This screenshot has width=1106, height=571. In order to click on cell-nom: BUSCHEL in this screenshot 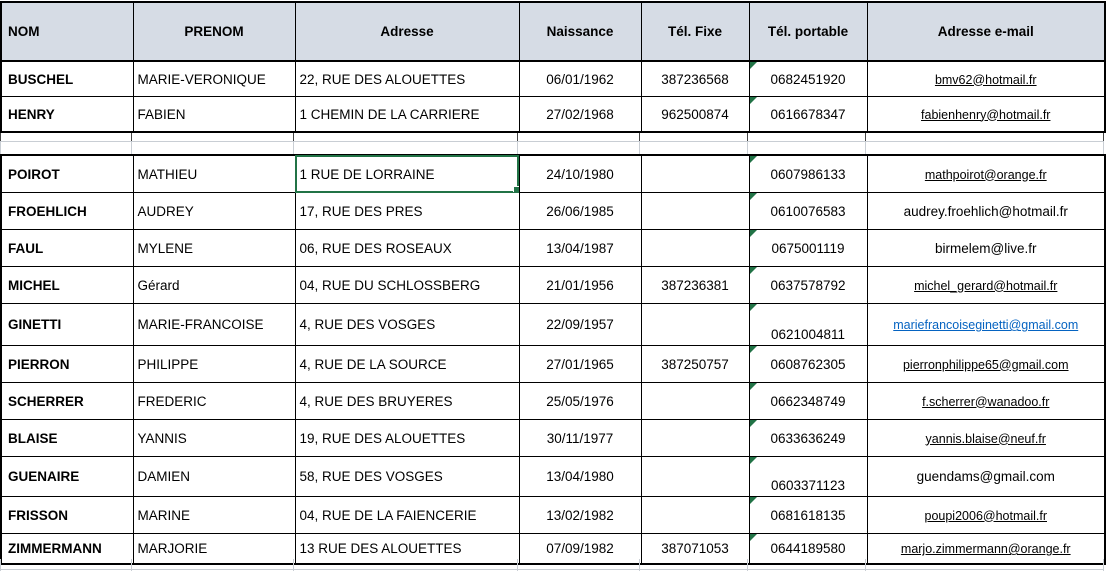, I will do `click(67, 78)`.